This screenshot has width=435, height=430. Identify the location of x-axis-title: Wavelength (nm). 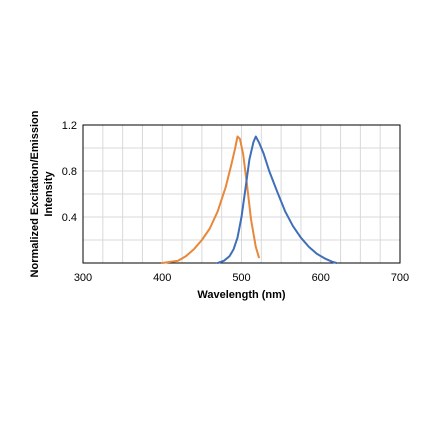
(241, 295).